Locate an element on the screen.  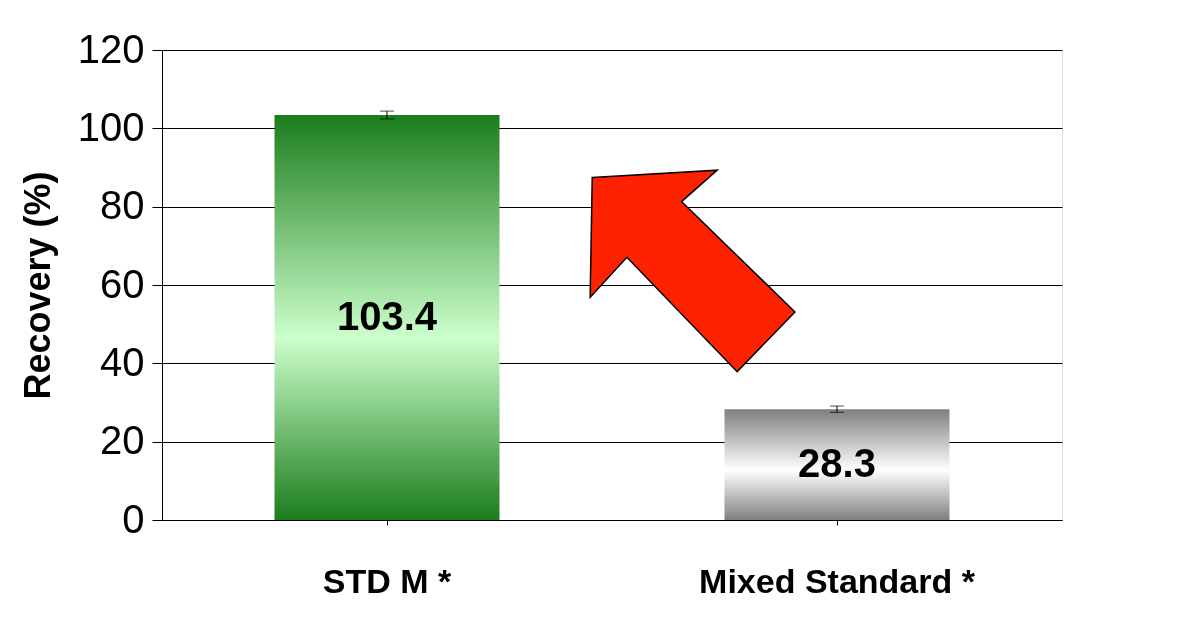
data-label: 103.4 is located at coordinates (387, 315).